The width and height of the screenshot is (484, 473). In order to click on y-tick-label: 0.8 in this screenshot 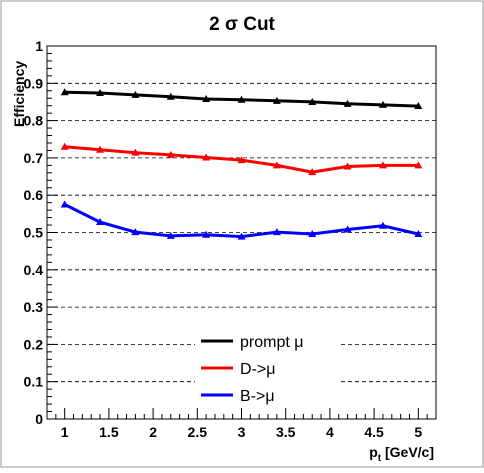, I will do `click(34, 121)`.